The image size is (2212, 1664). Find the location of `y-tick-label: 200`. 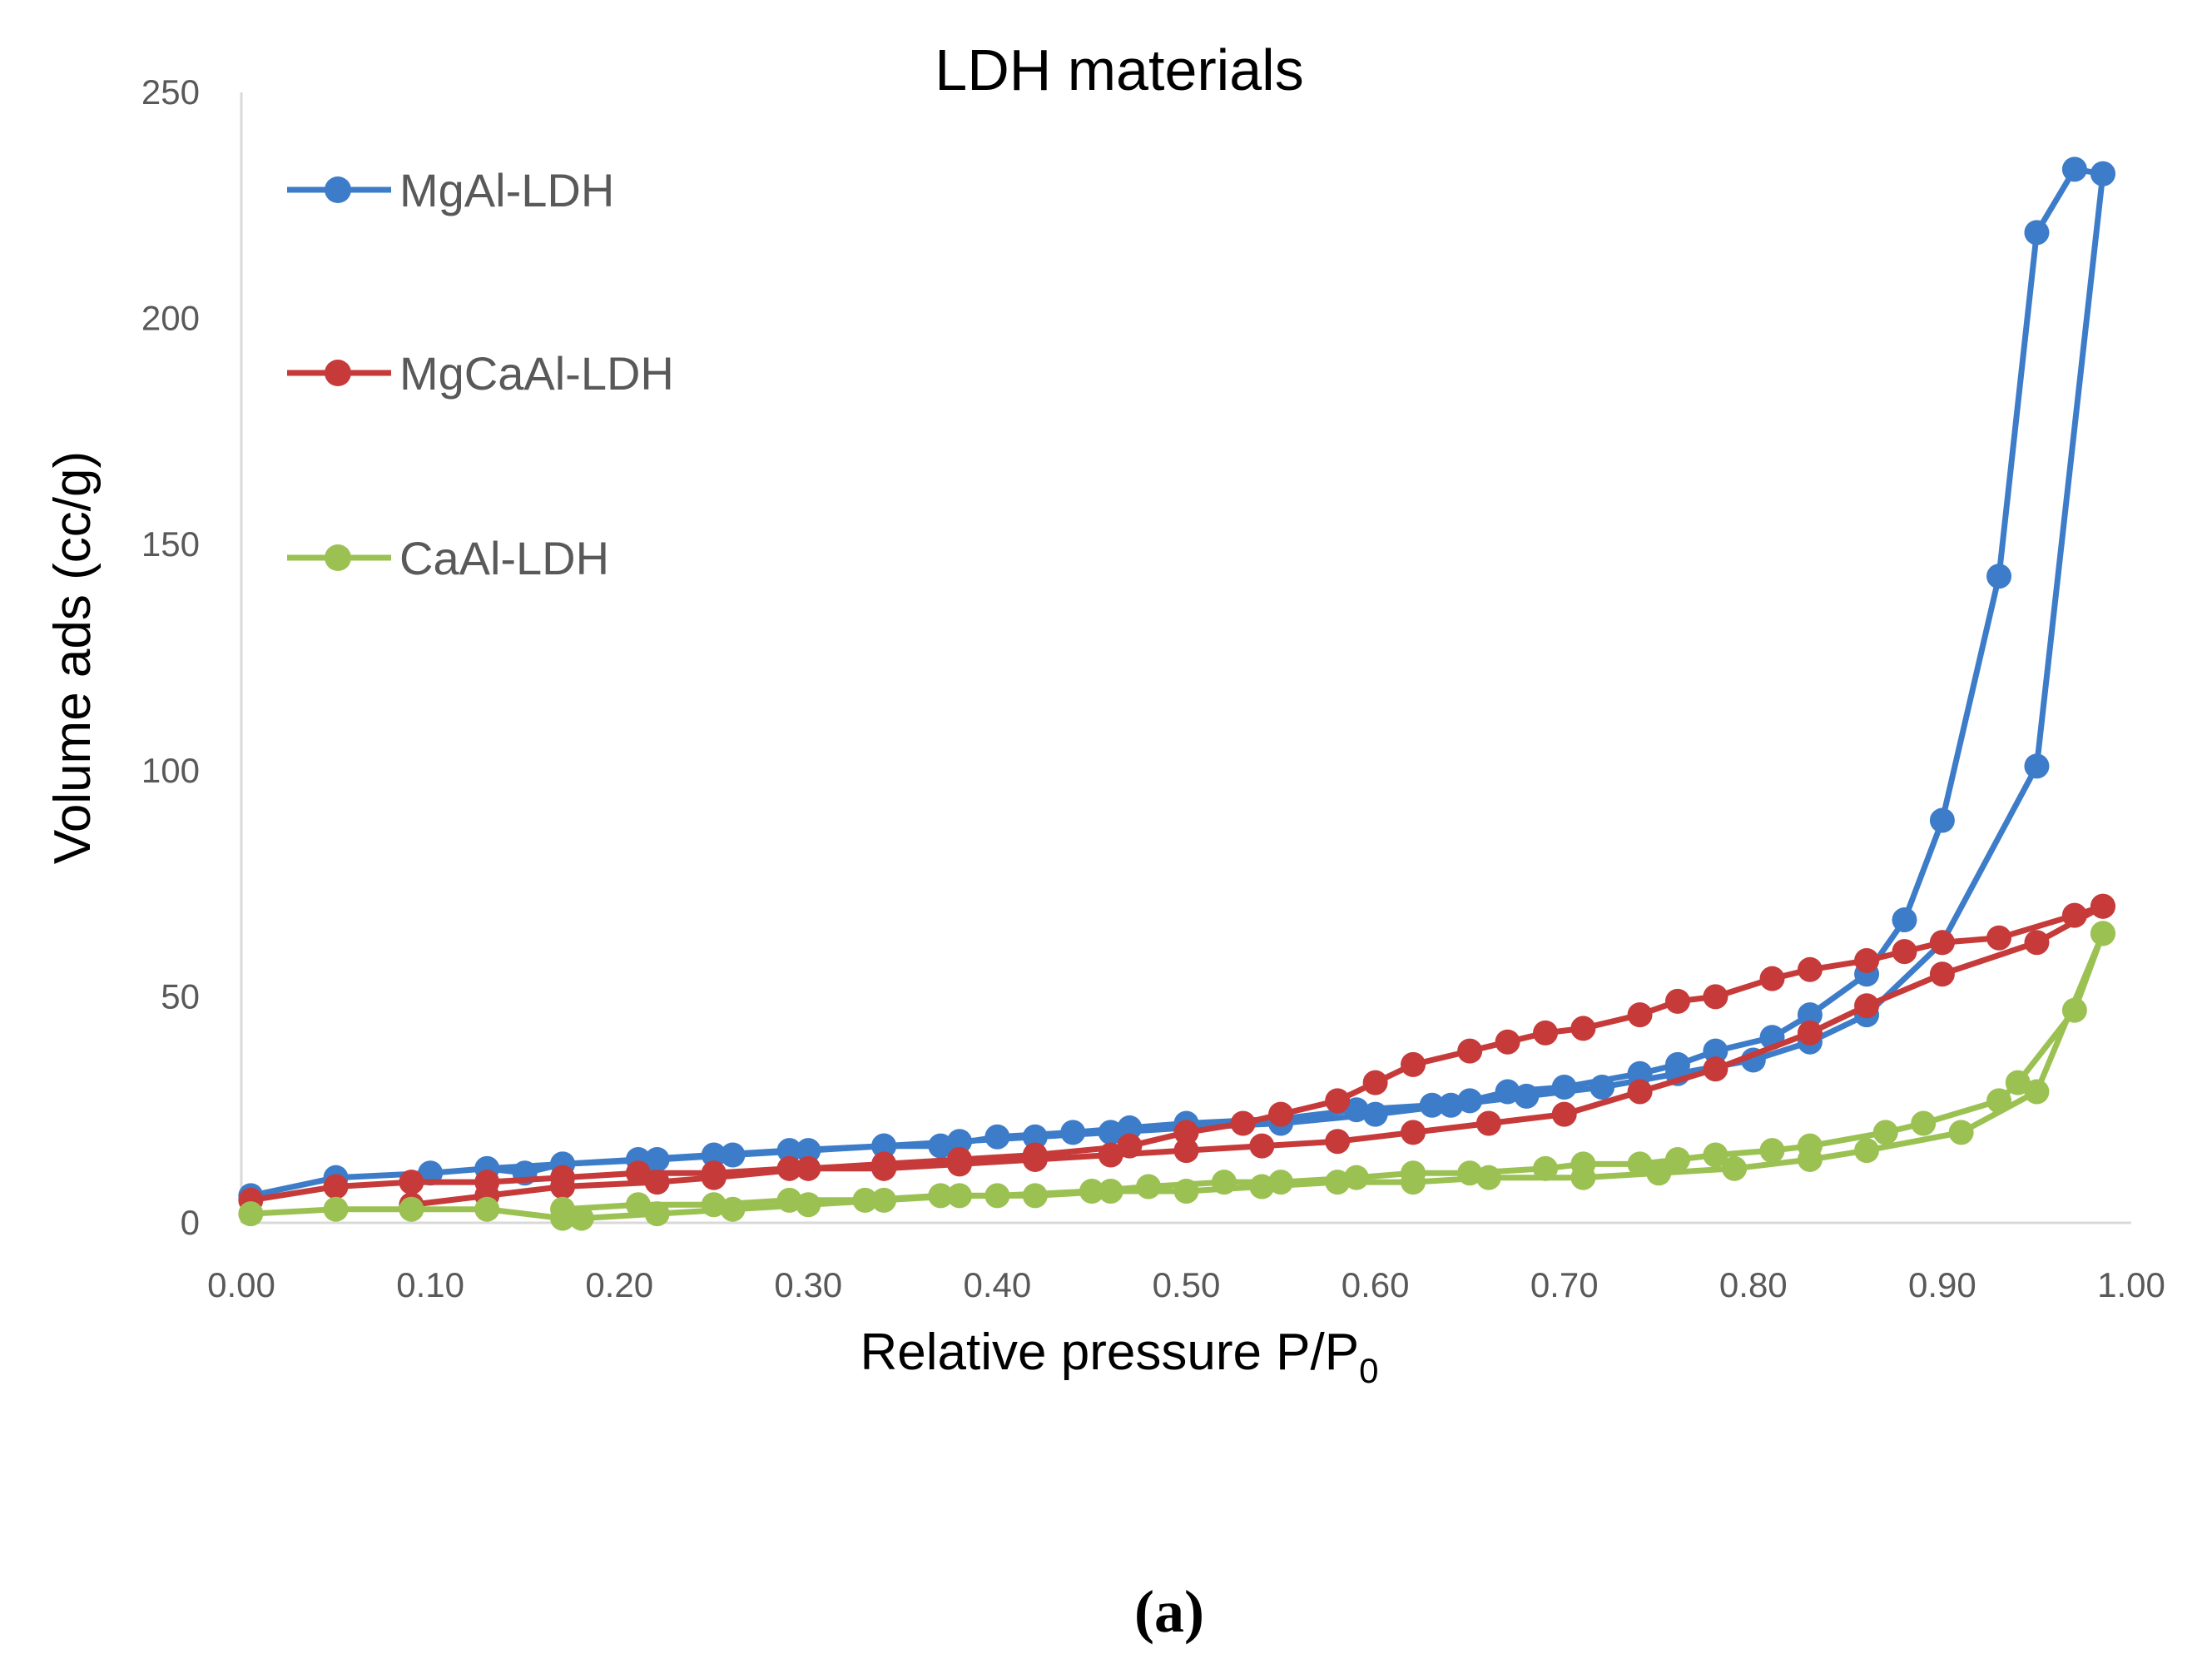

y-tick-label: 200 is located at coordinates (171, 318).